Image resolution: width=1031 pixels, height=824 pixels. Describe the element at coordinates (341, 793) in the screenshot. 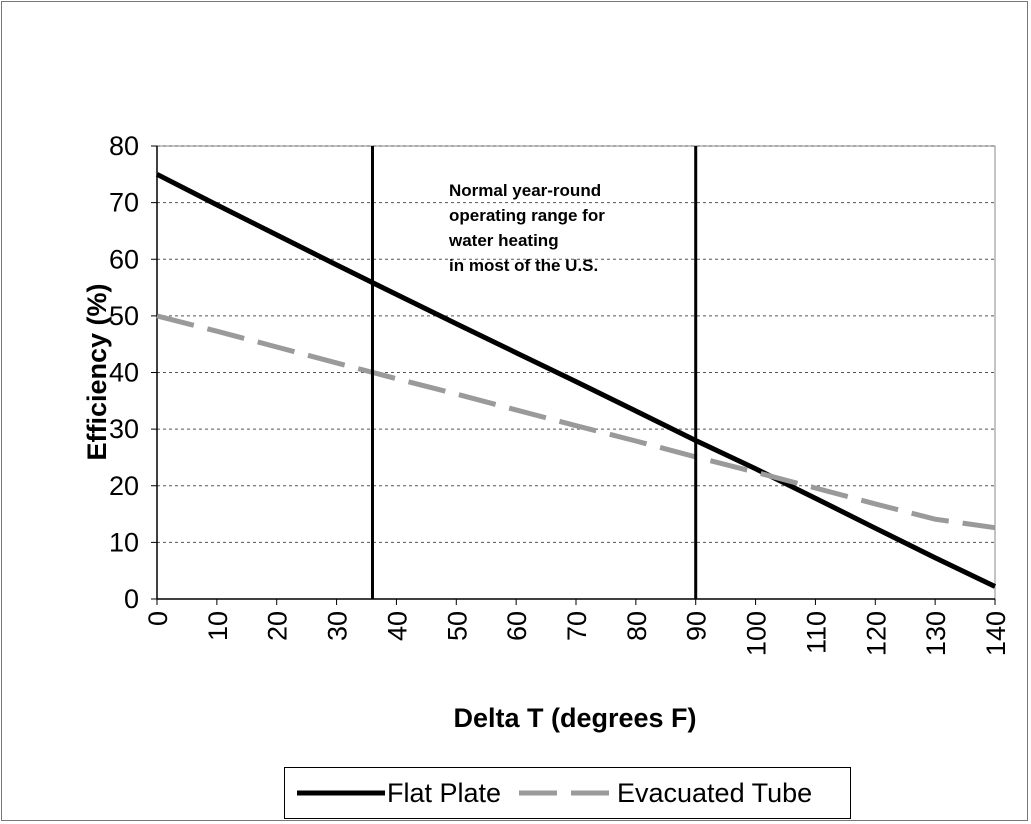

I see `legend-swatch-flat-plate` at that location.